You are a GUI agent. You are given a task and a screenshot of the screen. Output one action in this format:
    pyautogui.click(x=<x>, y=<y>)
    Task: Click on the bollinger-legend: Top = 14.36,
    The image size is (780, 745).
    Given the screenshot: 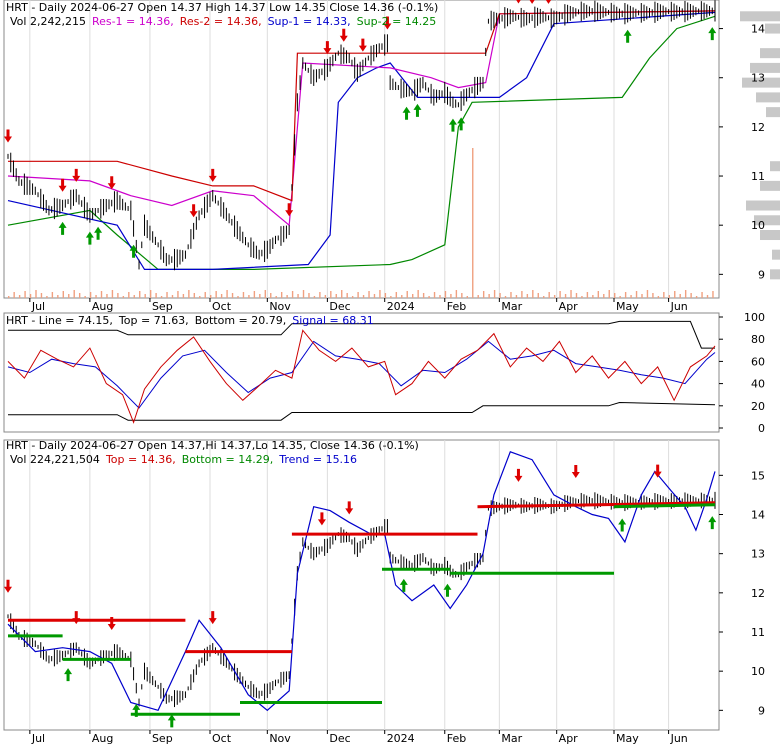 What is the action you would take?
    pyautogui.click(x=140, y=459)
    